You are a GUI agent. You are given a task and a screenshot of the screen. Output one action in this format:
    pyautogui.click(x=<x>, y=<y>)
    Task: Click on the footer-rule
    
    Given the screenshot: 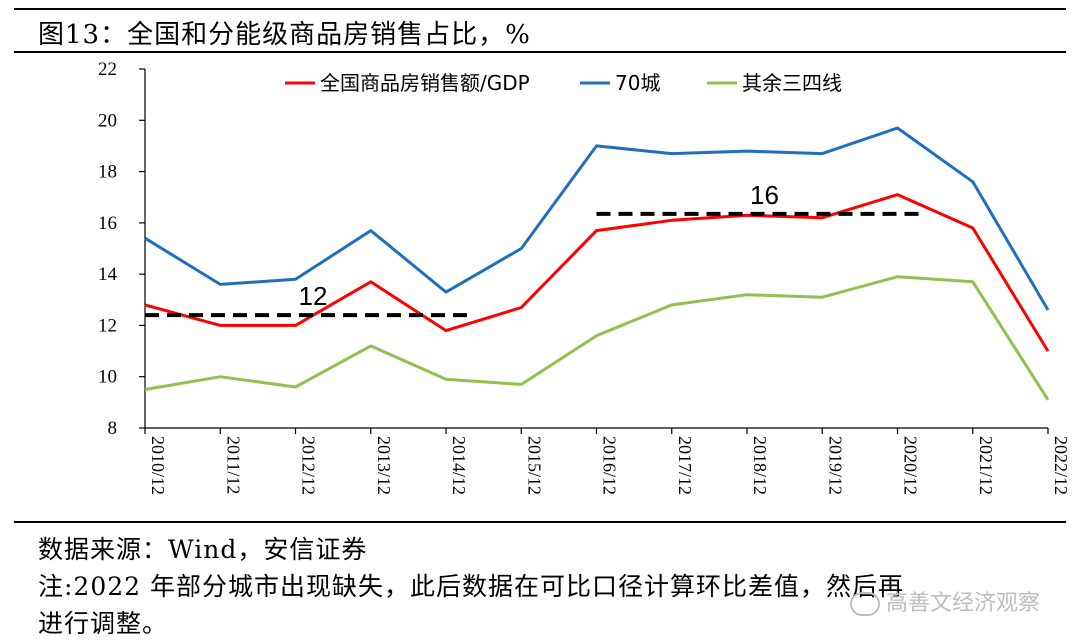 What is the action you would take?
    pyautogui.click(x=540, y=522)
    